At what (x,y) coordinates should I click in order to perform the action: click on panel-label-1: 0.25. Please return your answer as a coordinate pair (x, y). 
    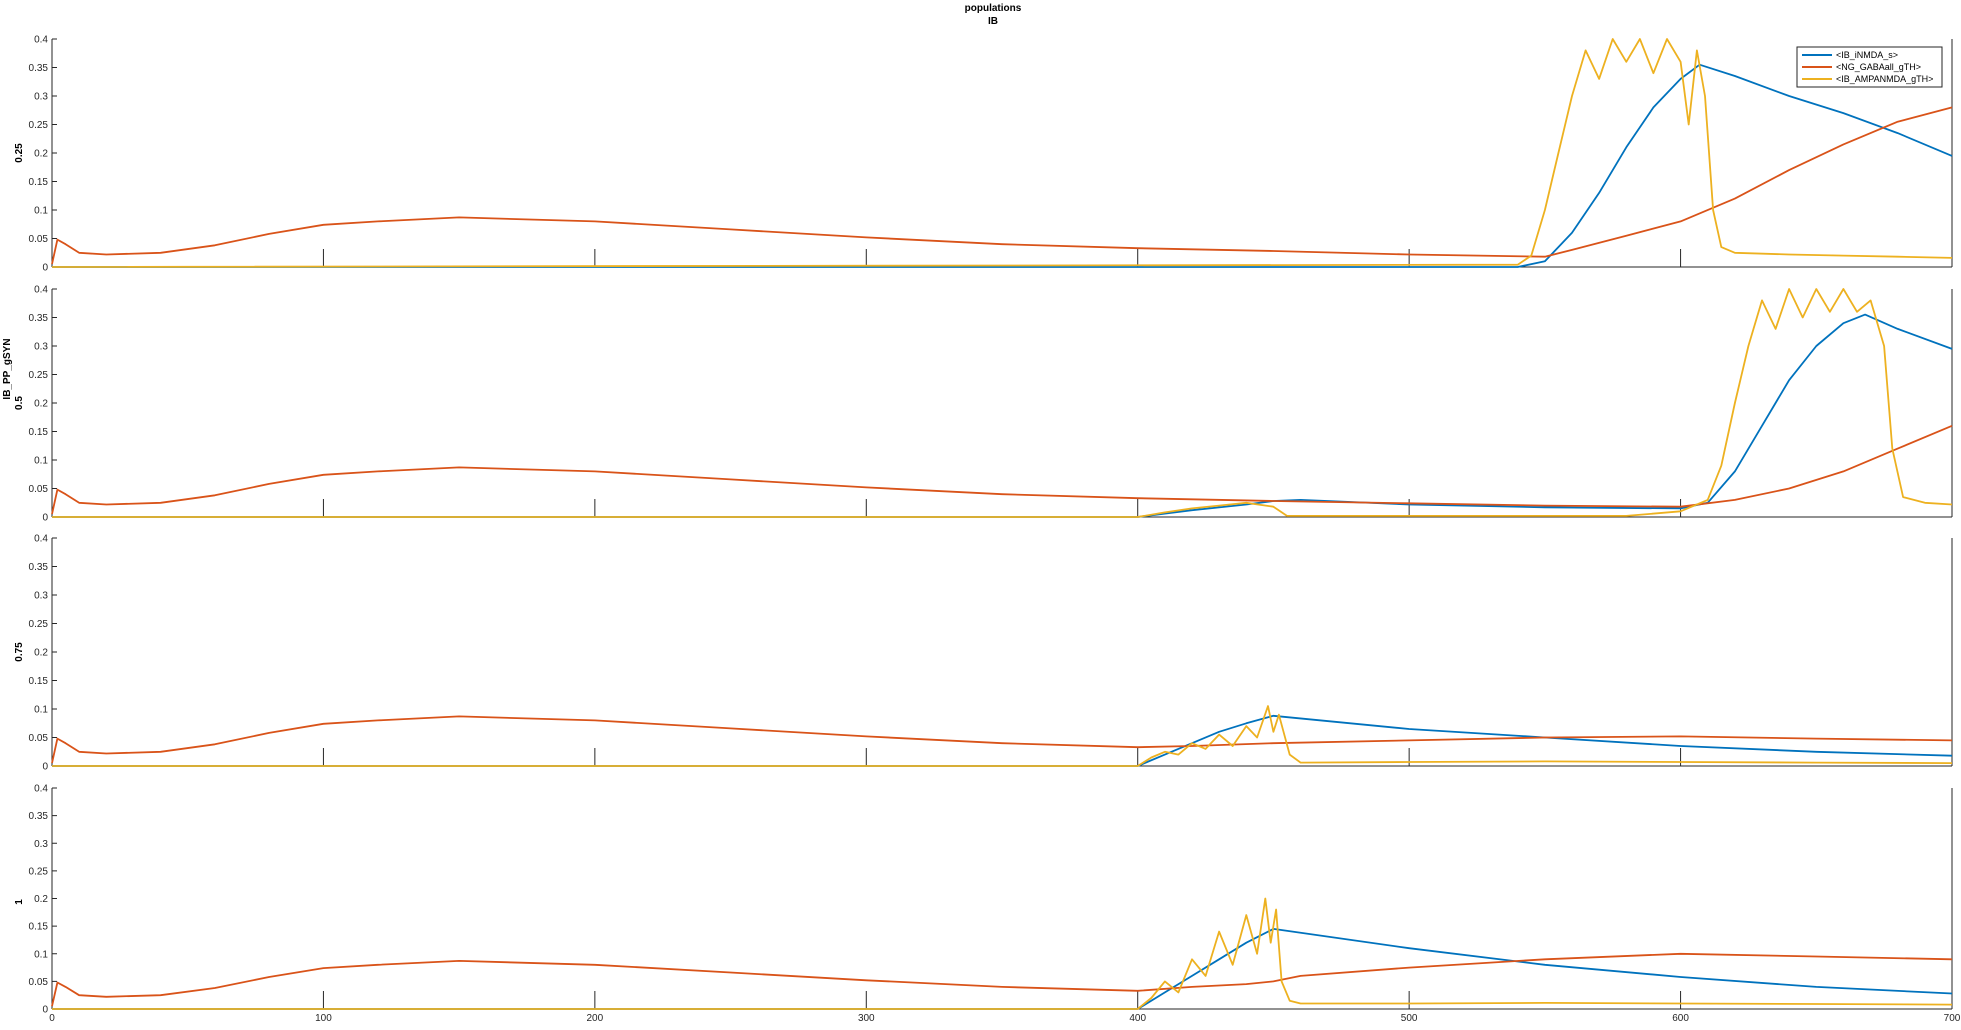
    Looking at the image, I should click on (19, 153).